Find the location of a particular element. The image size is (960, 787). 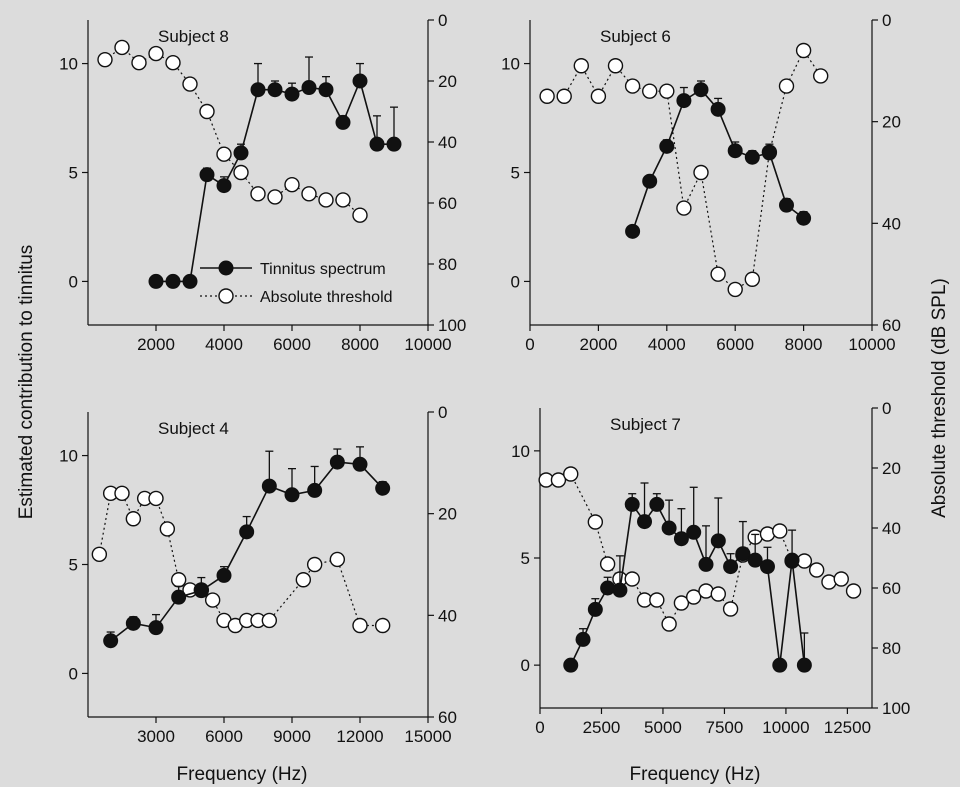

x-tick-label: 4000 is located at coordinates (667, 344).